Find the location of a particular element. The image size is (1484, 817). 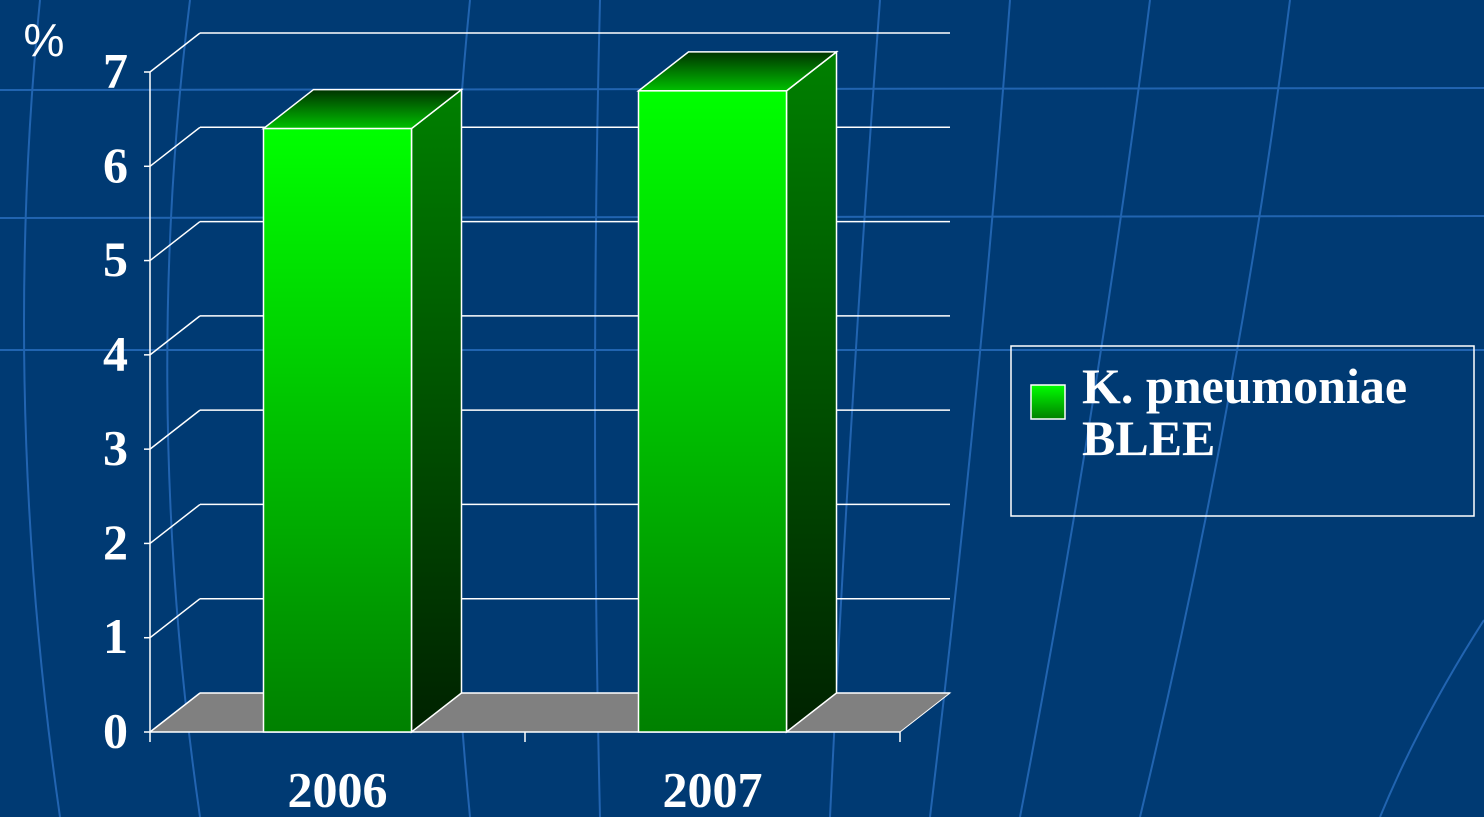

legend-entry: K. pneumoniae BLEE is located at coordinates (1245, 413).